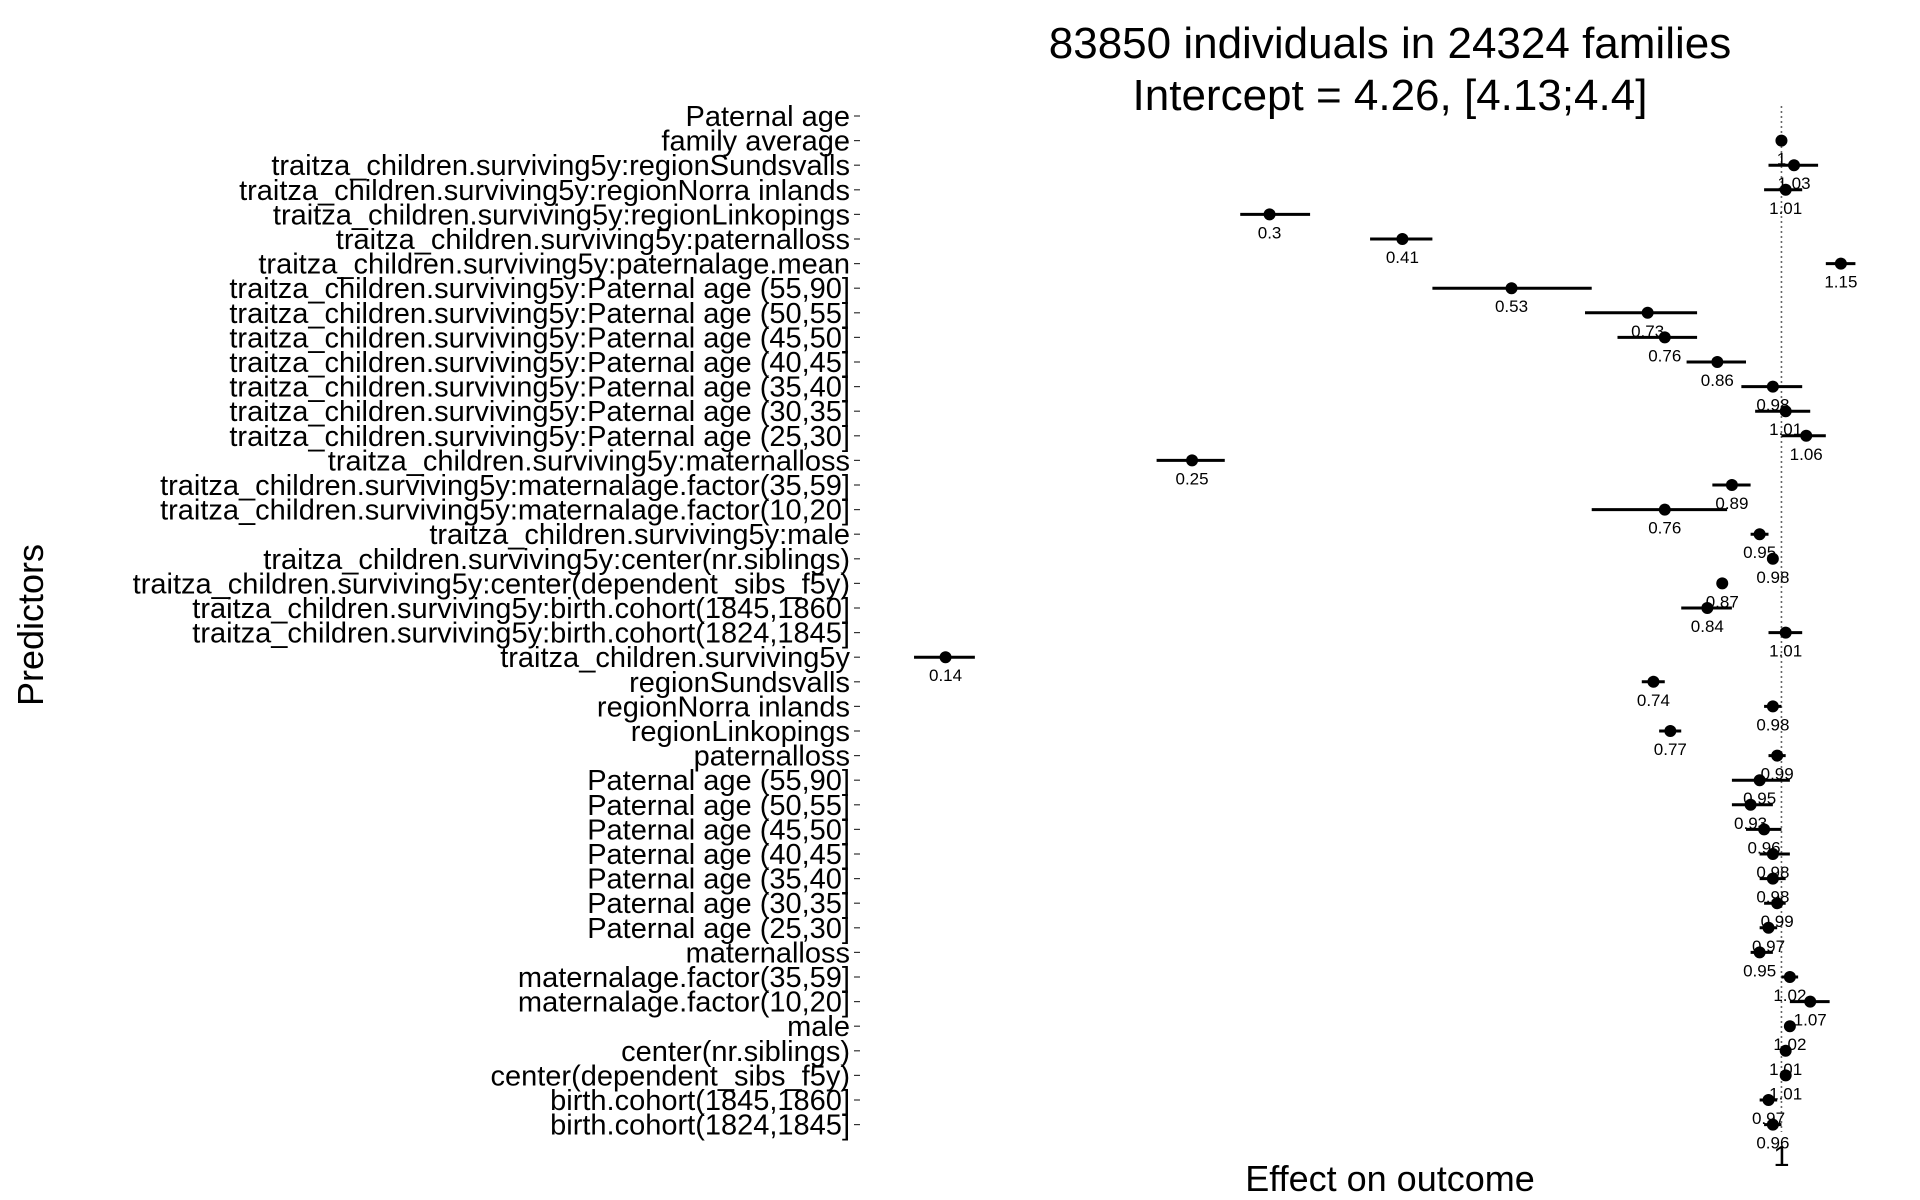 This screenshot has width=1920, height=1200. I want to click on estimate-value-label: 0.86, so click(1717, 380).